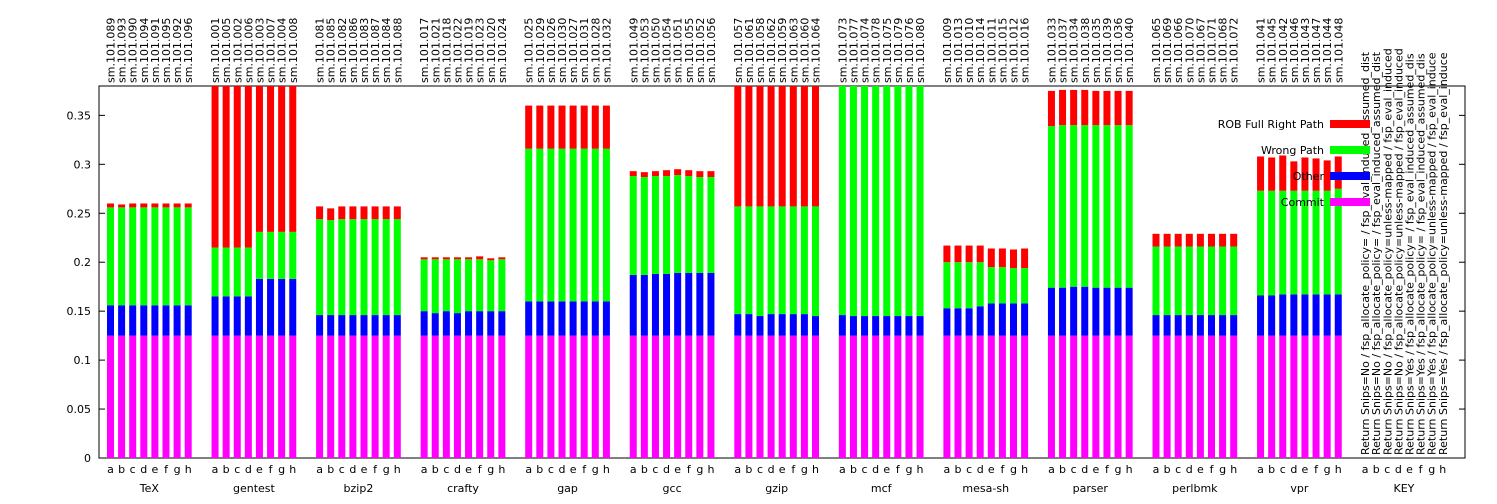  I want to click on rob-full-segment-gentest-c, so click(237, 167).